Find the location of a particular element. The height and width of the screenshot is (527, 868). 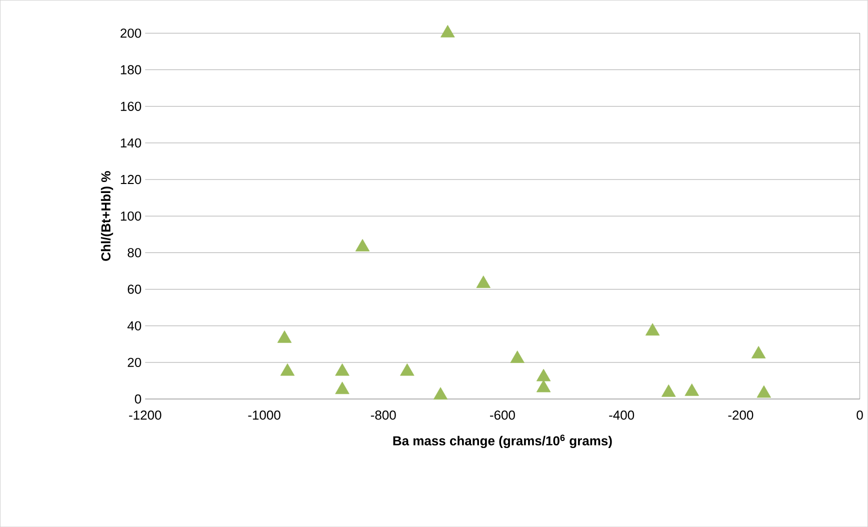

y-tick-label: 60 is located at coordinates (135, 289).